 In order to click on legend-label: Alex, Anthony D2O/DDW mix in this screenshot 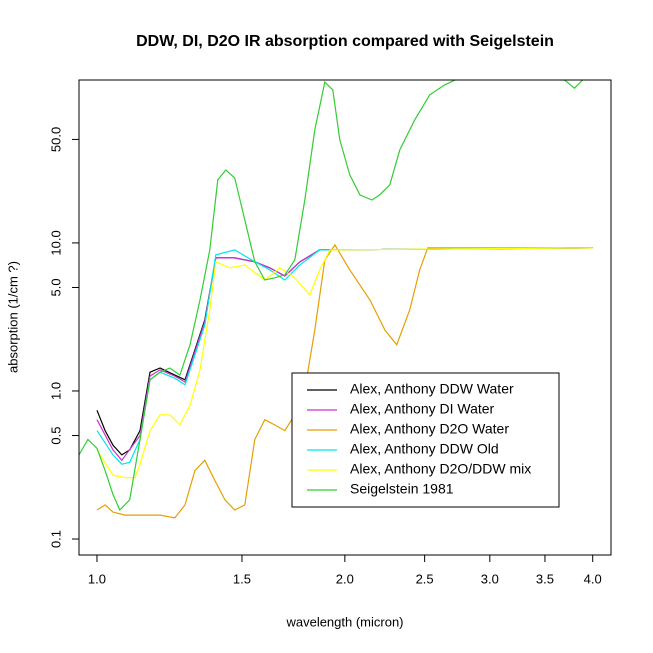, I will do `click(440, 469)`.